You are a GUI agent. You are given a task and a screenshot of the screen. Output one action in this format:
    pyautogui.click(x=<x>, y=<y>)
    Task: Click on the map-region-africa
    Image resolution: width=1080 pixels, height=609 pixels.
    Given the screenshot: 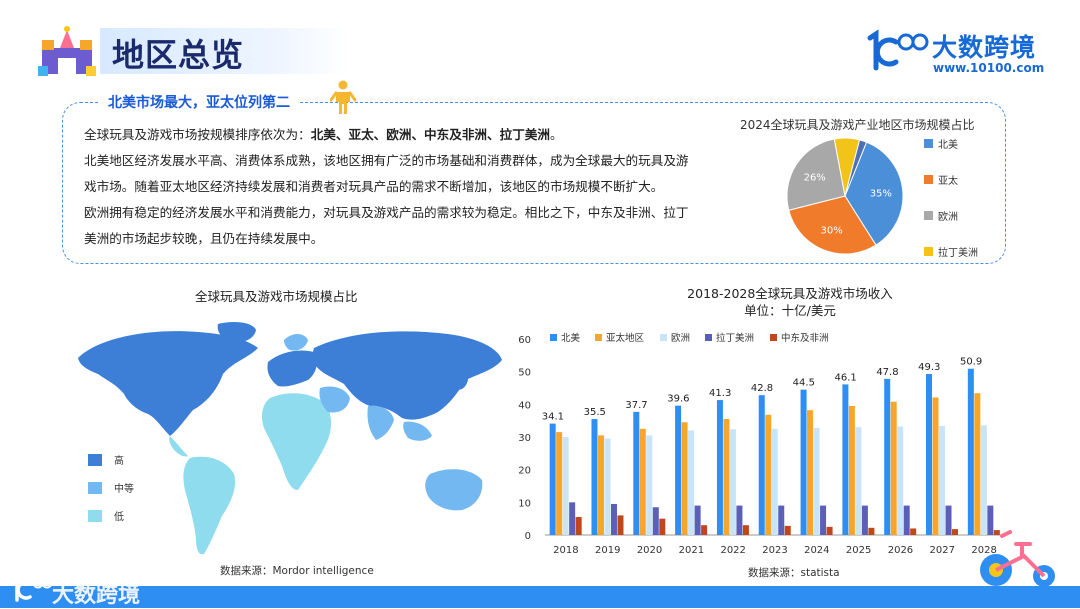 What is the action you would take?
    pyautogui.click(x=297, y=441)
    